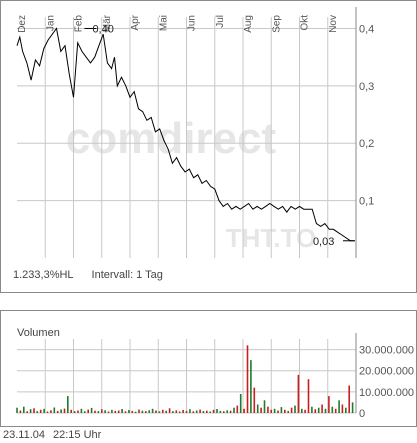 The image size is (417, 443). Describe the element at coordinates (305, 23) in the screenshot. I see `month-tick-label: Okt` at that location.